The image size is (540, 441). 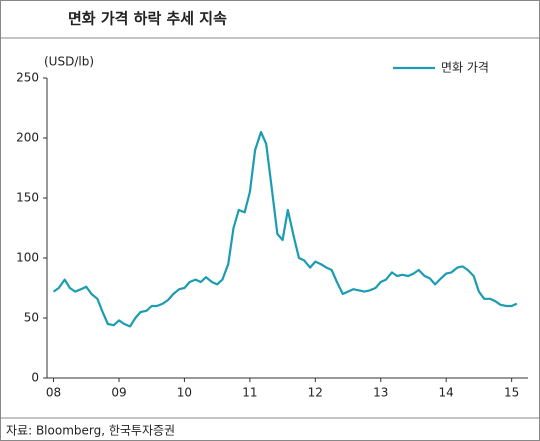 I want to click on y-tick-label: 50, so click(x=31, y=318).